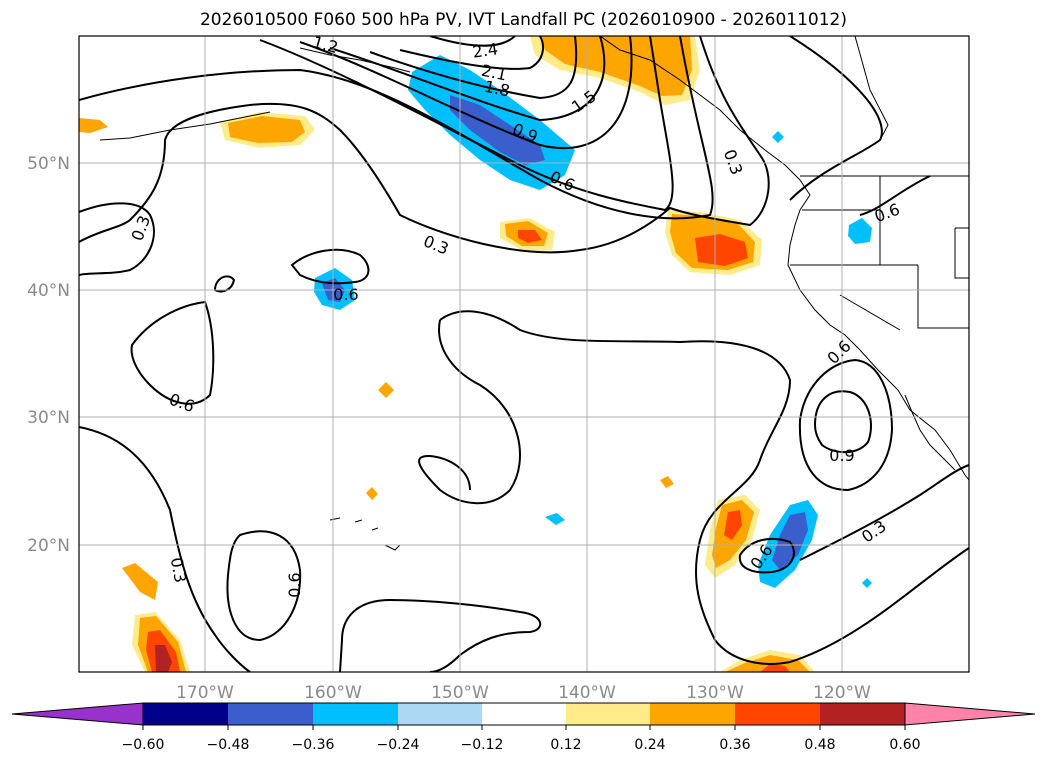  What do you see at coordinates (172, 352) in the screenshot?
I see `contour-0-6-west-blob` at bounding box center [172, 352].